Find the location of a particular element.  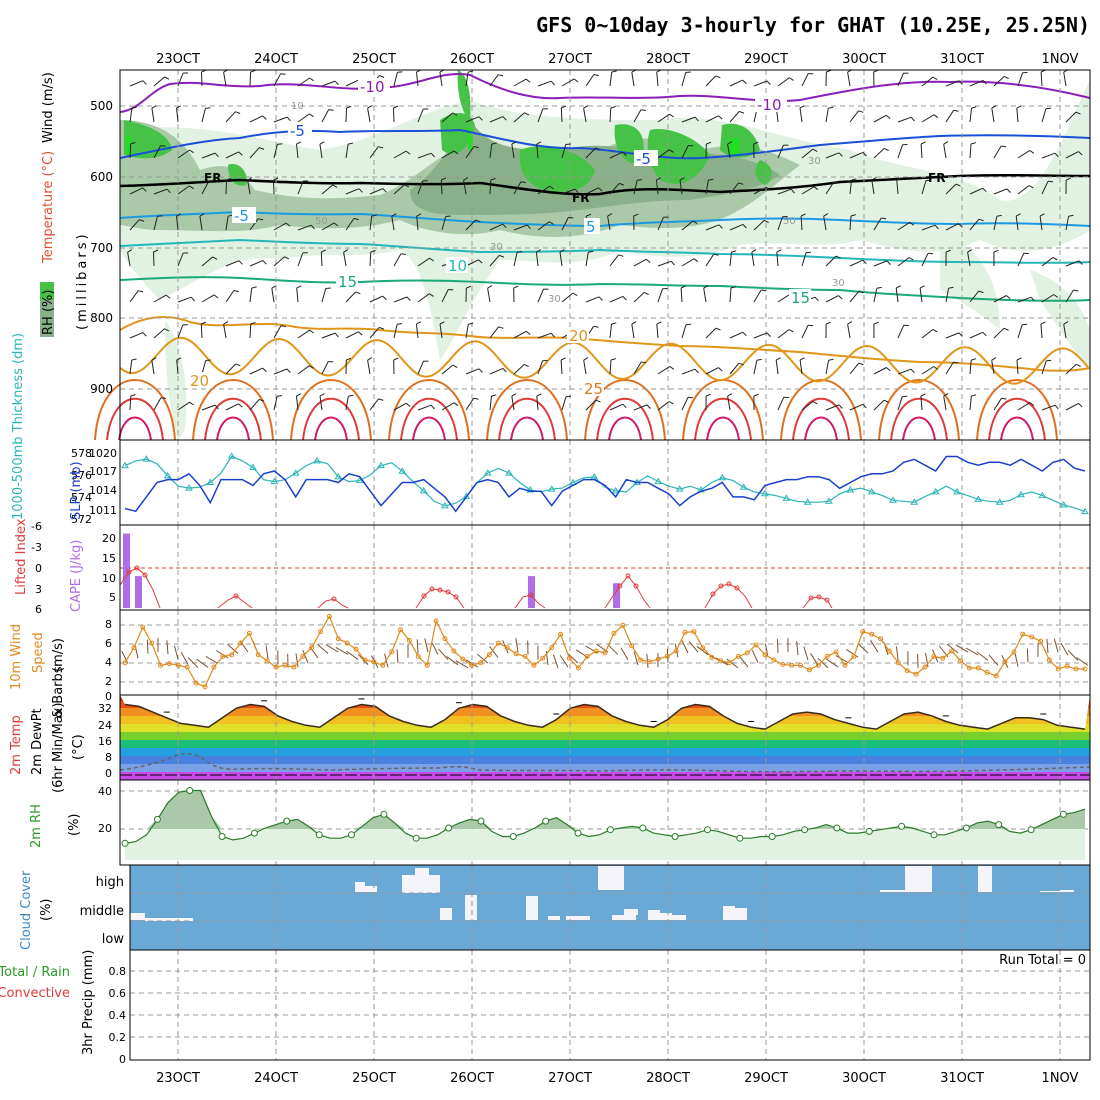

wind-ylabel-3: (m/s) is located at coordinates (58, 655).